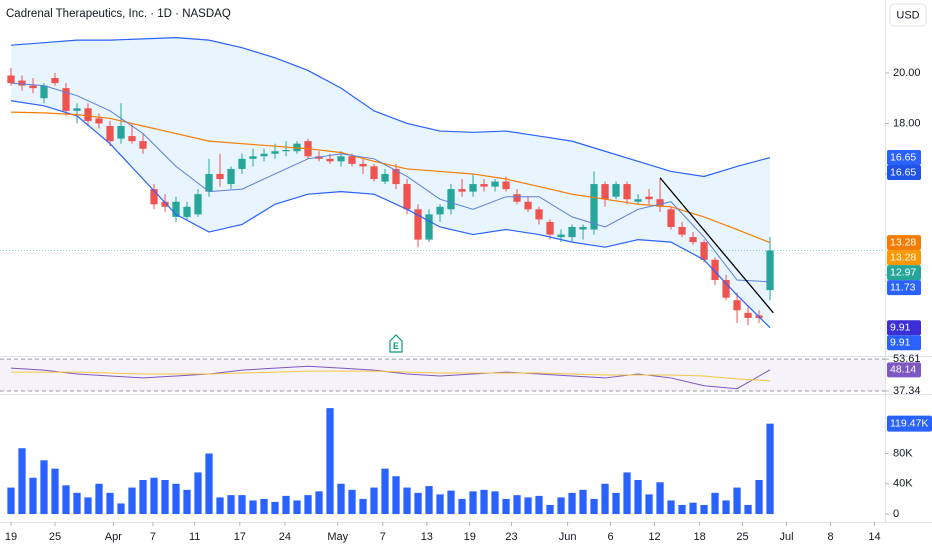  What do you see at coordinates (830, 537) in the screenshot?
I see `x-tick-label: 8` at bounding box center [830, 537].